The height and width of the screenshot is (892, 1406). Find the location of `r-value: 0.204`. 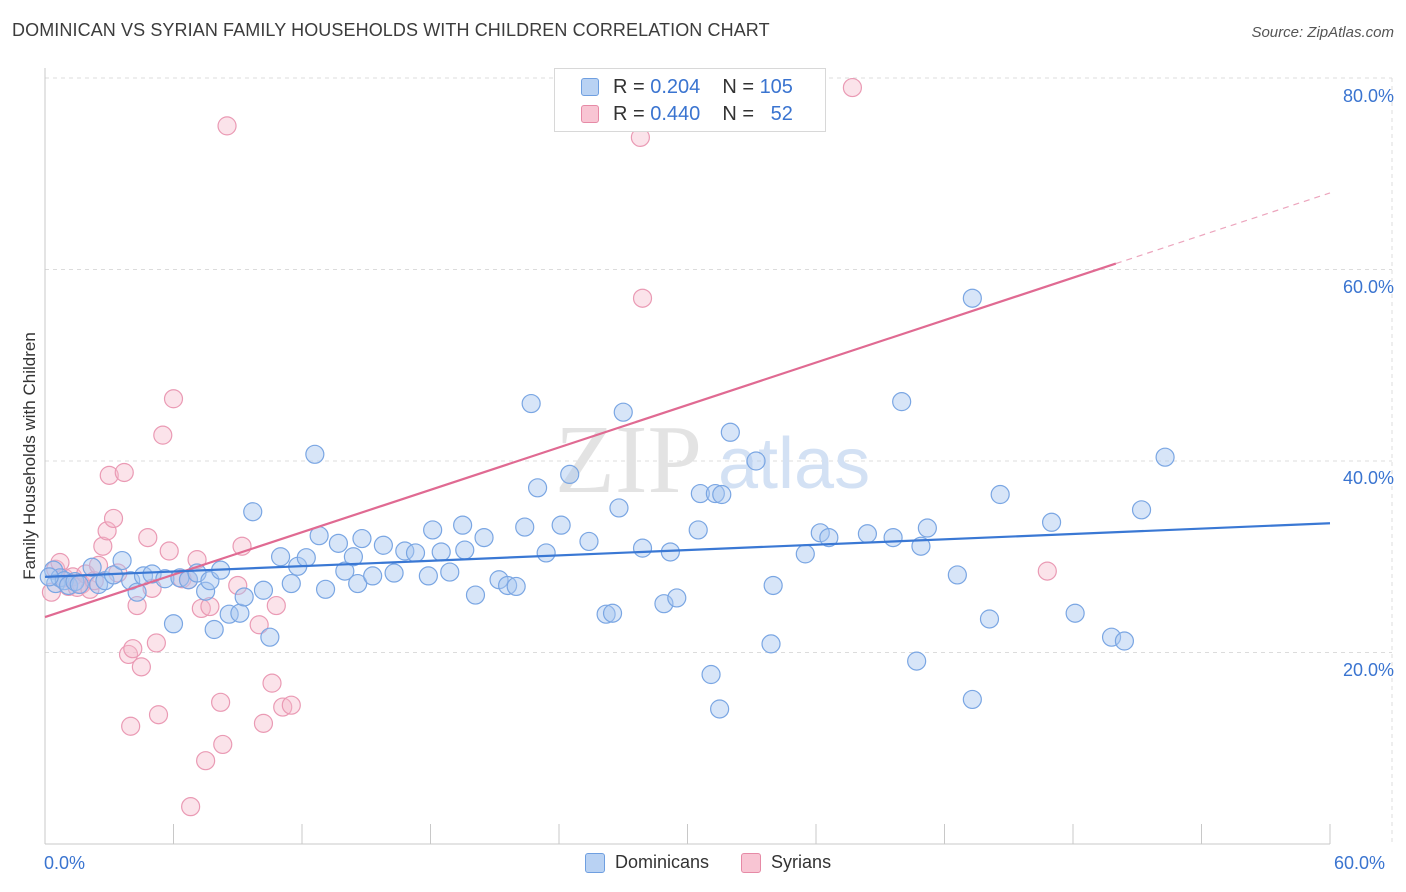

r-value: 0.204 is located at coordinates (675, 86).